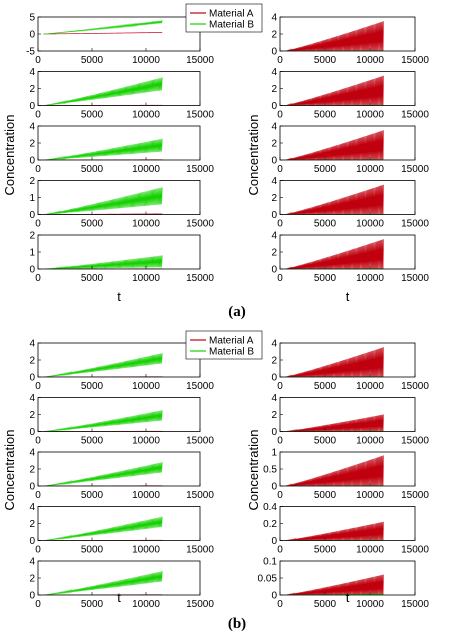 Image resolution: width=474 pixels, height=634 pixels. I want to click on panel-label: (b), so click(237, 624).